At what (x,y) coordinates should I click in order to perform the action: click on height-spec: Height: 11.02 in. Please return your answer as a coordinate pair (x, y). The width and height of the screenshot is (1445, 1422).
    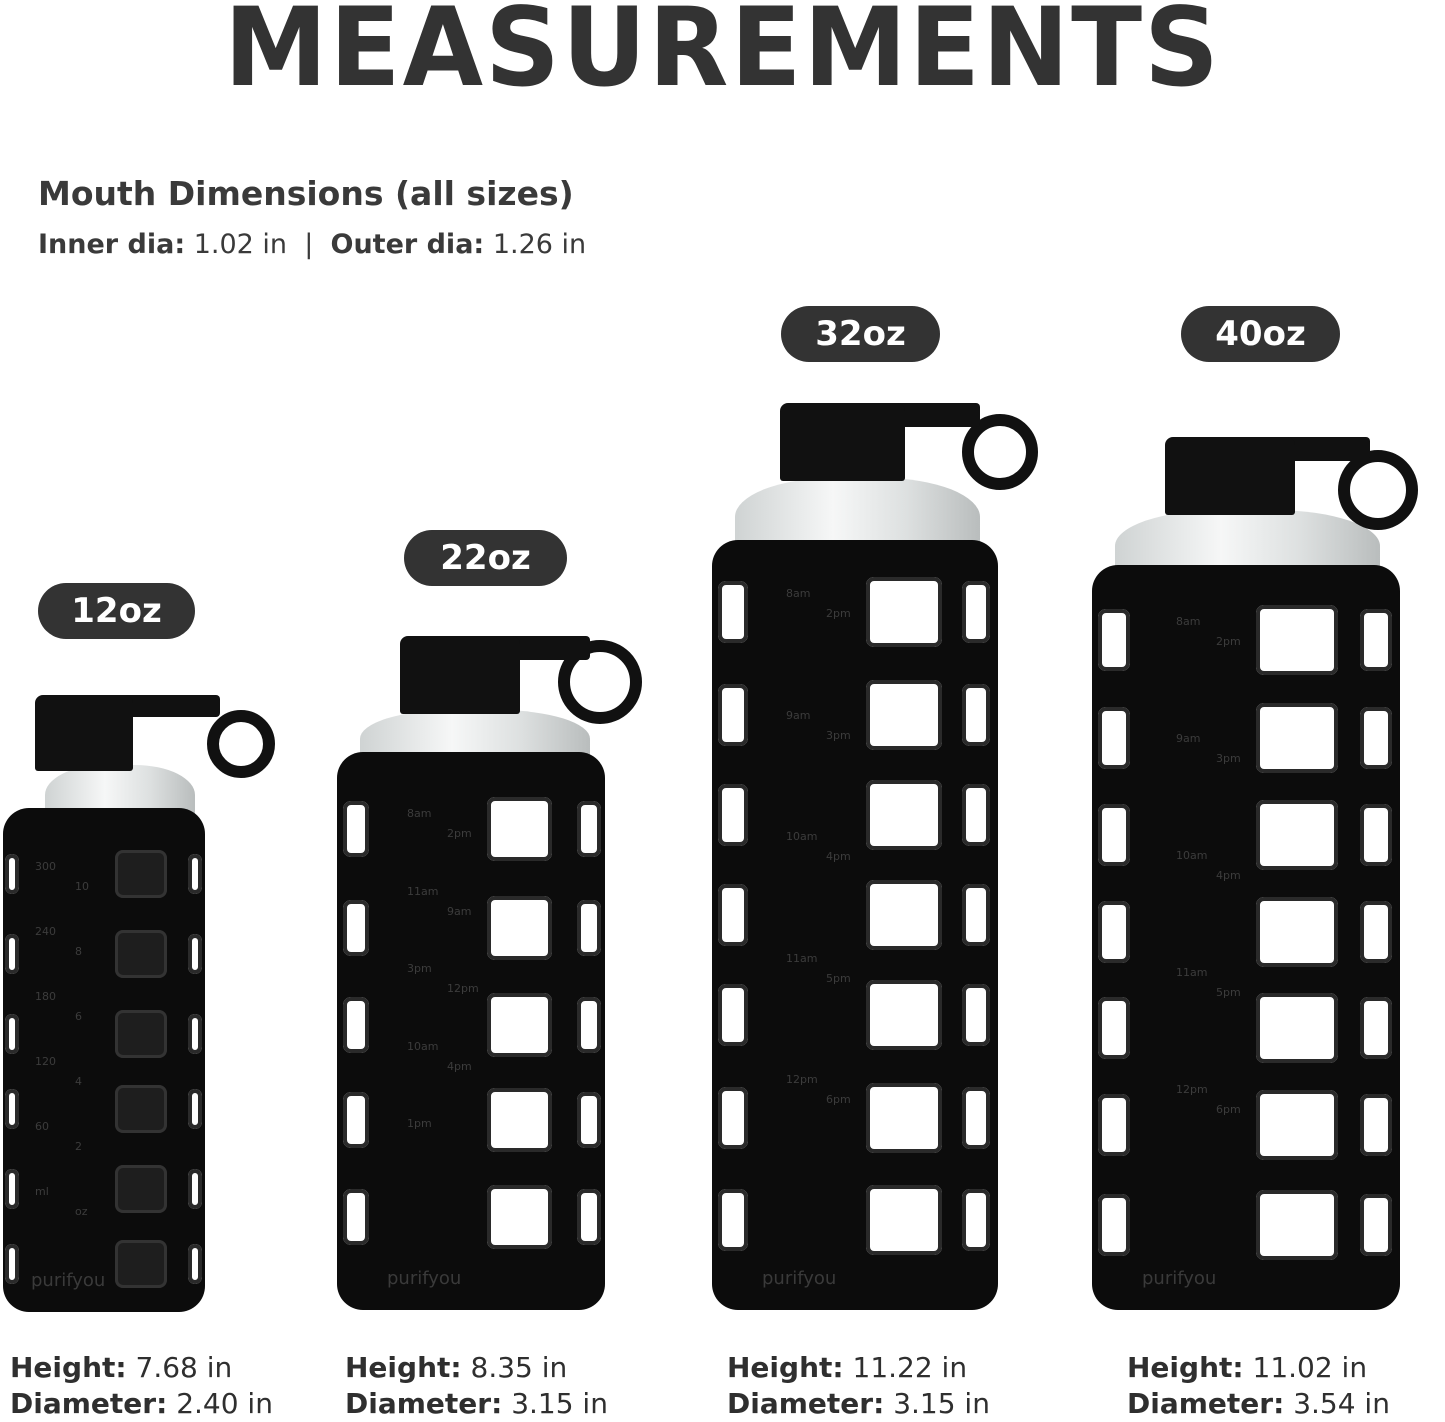
    Looking at the image, I should click on (1258, 1368).